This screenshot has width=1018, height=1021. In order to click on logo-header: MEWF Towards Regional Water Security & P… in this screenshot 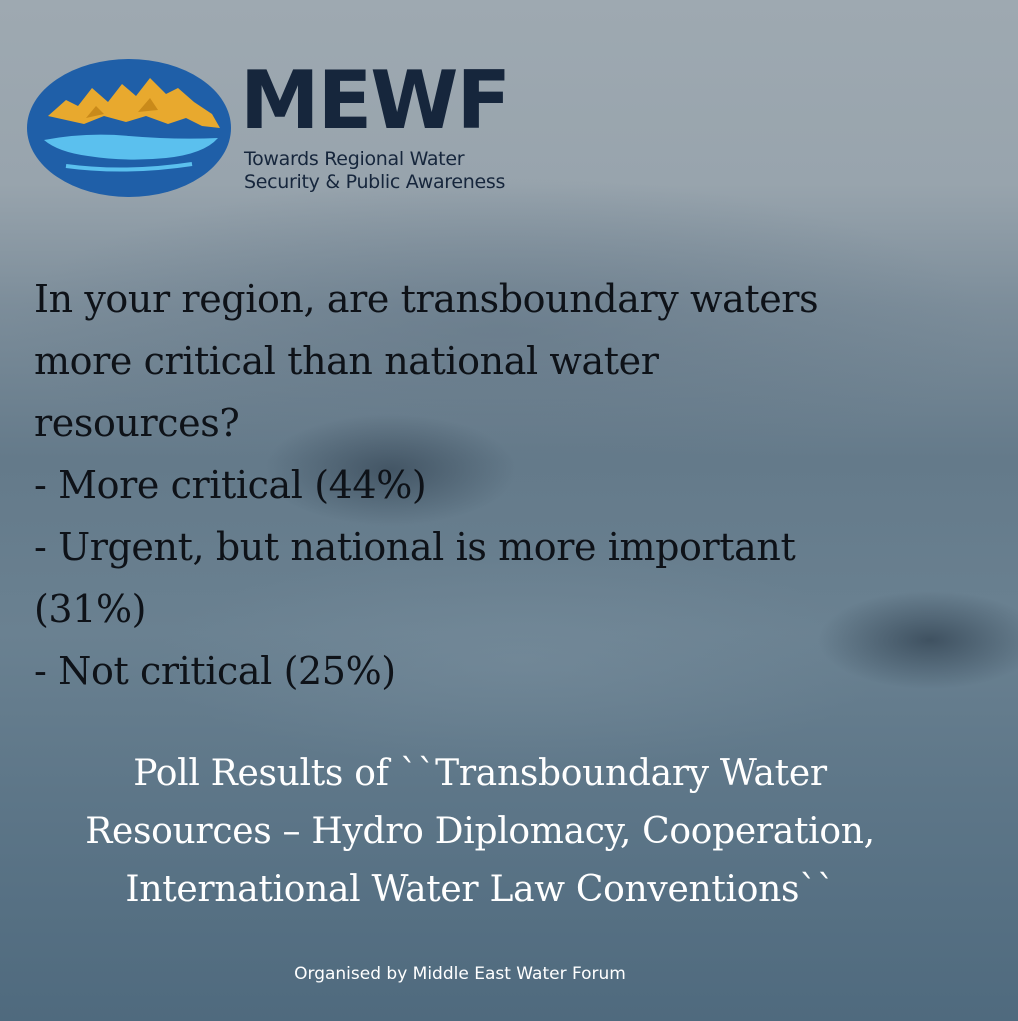, I will do `click(284, 131)`.